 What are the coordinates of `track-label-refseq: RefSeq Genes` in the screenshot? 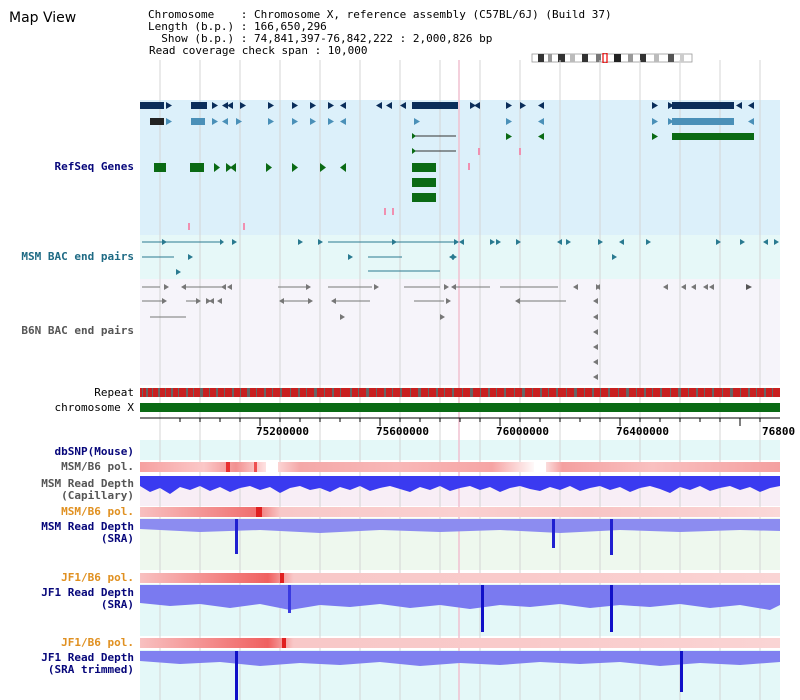 It's located at (94, 166).